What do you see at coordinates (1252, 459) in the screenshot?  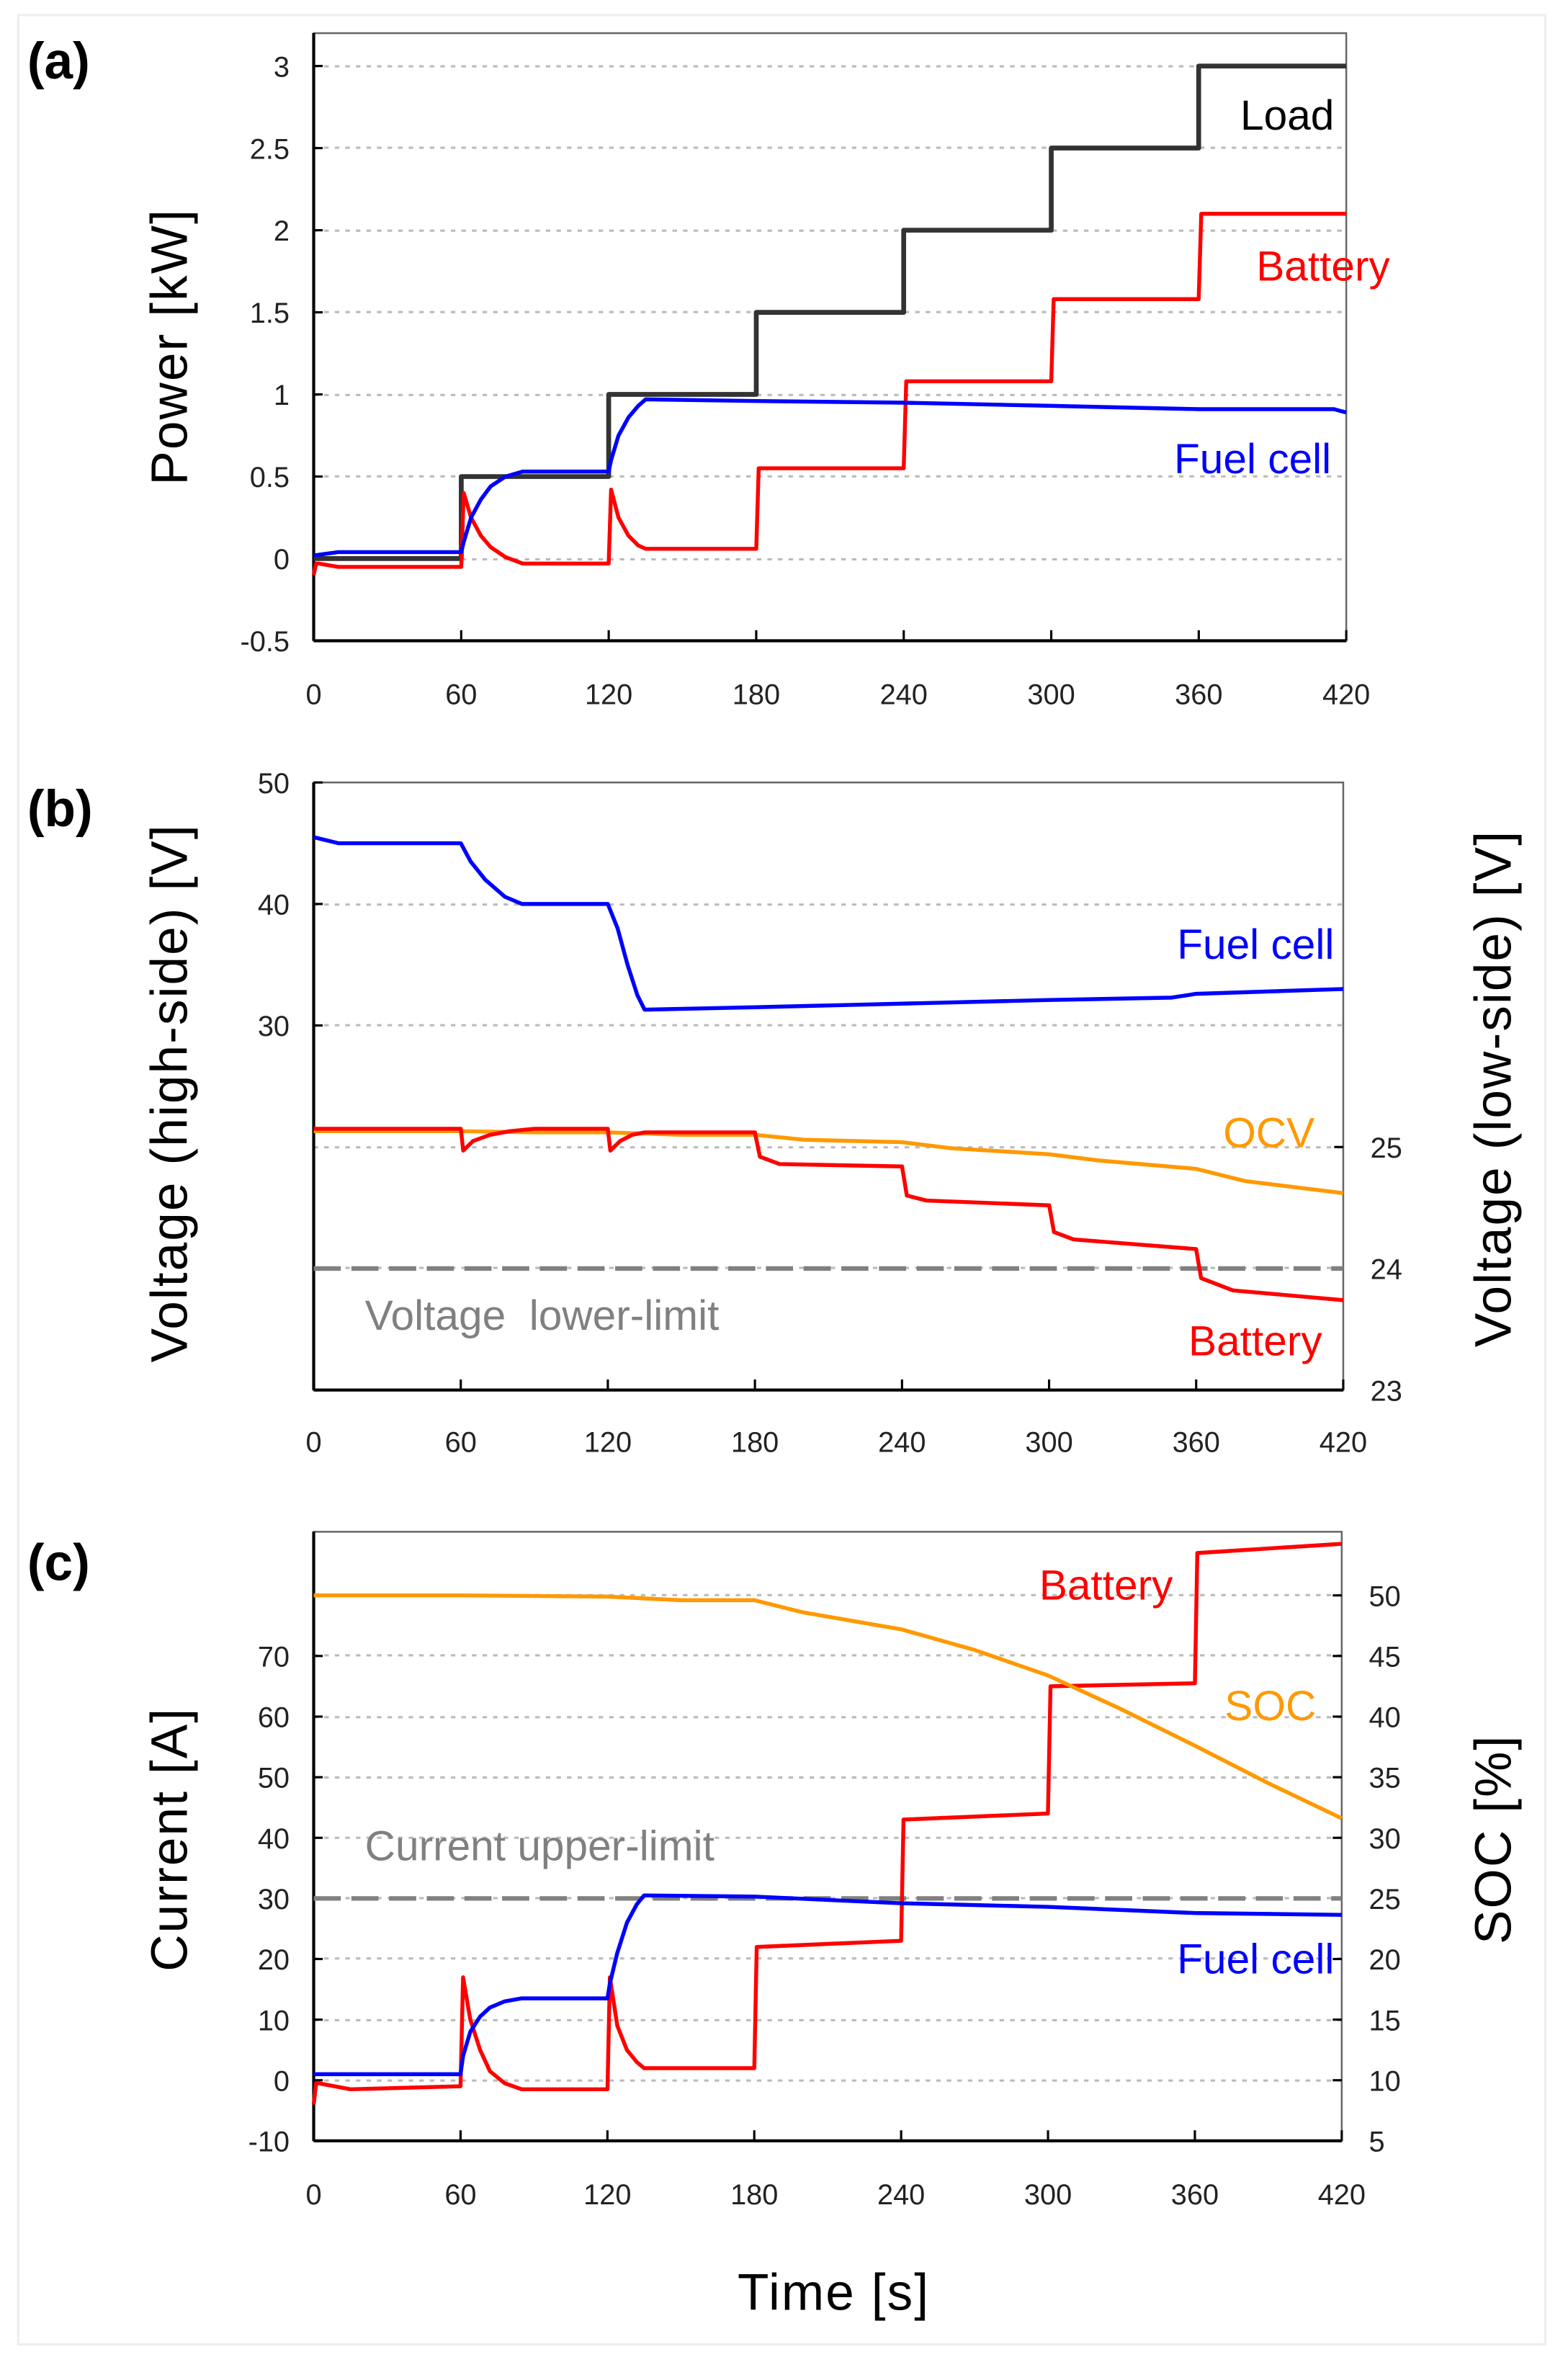 I see `annotation-fuel-cell-a: Fuel cell` at bounding box center [1252, 459].